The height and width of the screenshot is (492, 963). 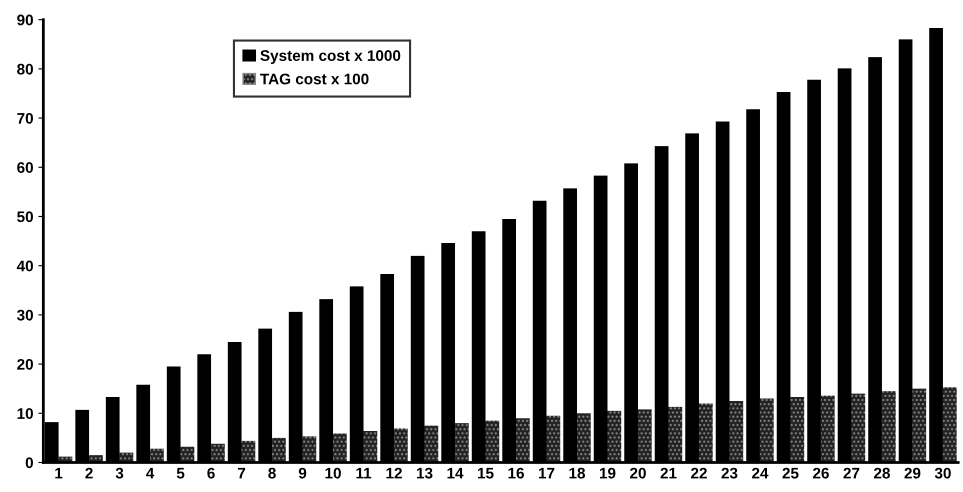 What do you see at coordinates (211, 473) in the screenshot?
I see `x-tick-label: 6` at bounding box center [211, 473].